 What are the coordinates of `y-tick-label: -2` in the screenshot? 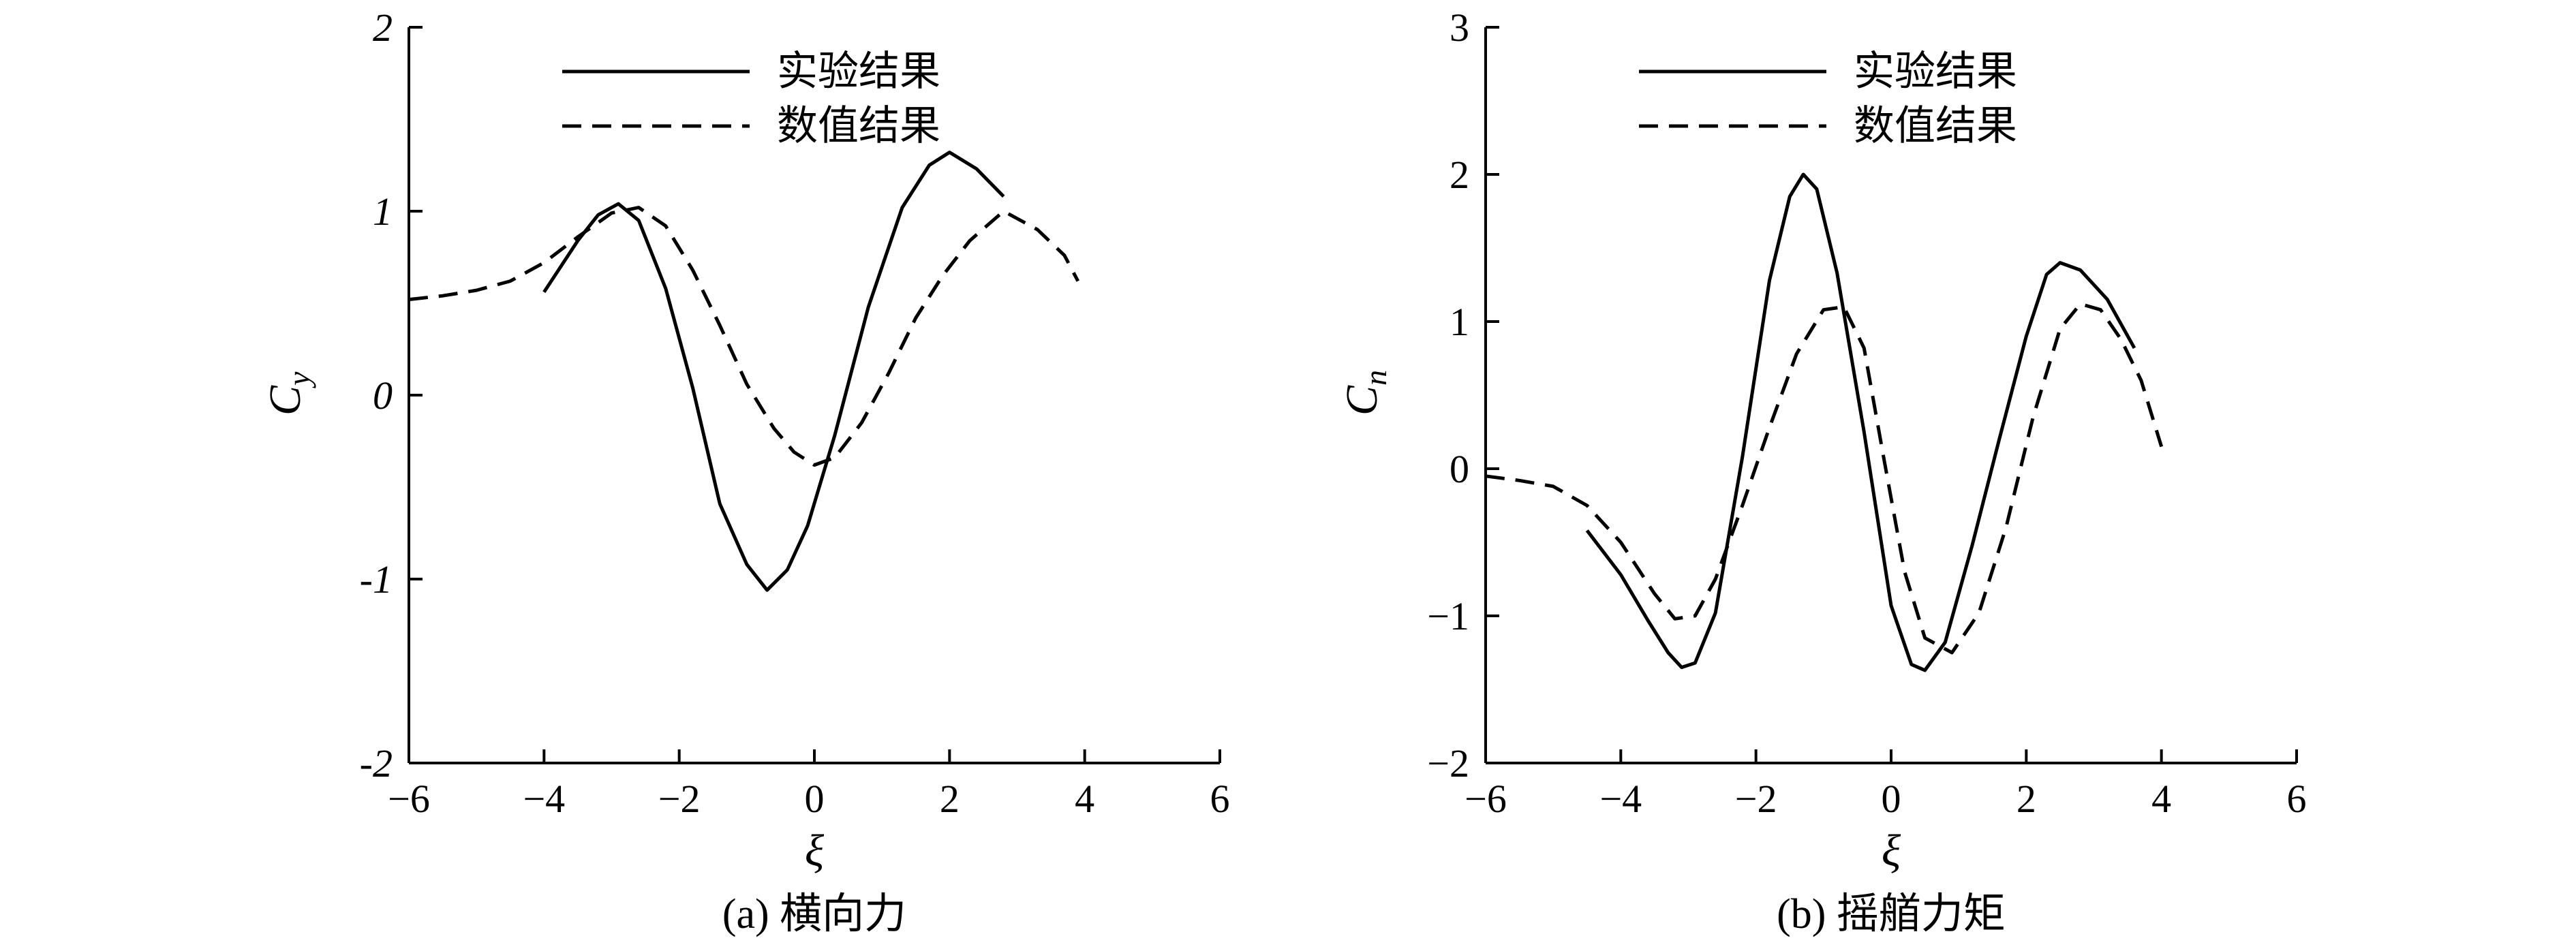 It's located at (376, 763).